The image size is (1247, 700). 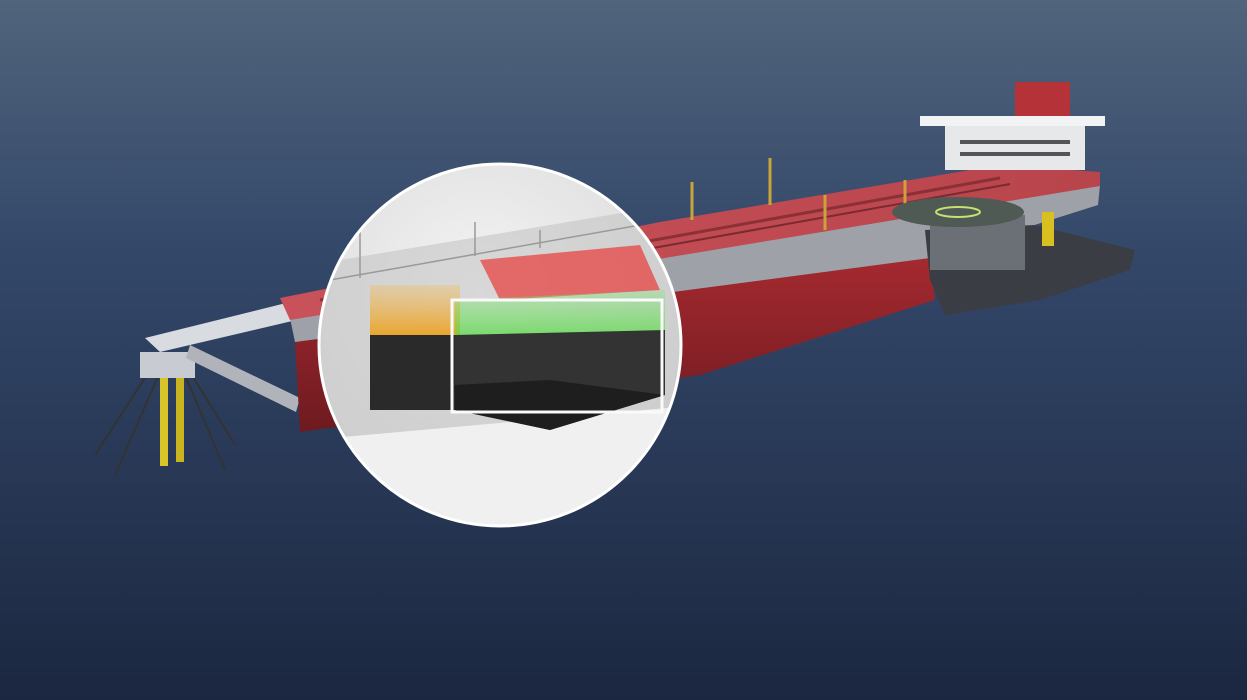 What do you see at coordinates (1013, 256) in the screenshot?
I see `support-vessel` at bounding box center [1013, 256].